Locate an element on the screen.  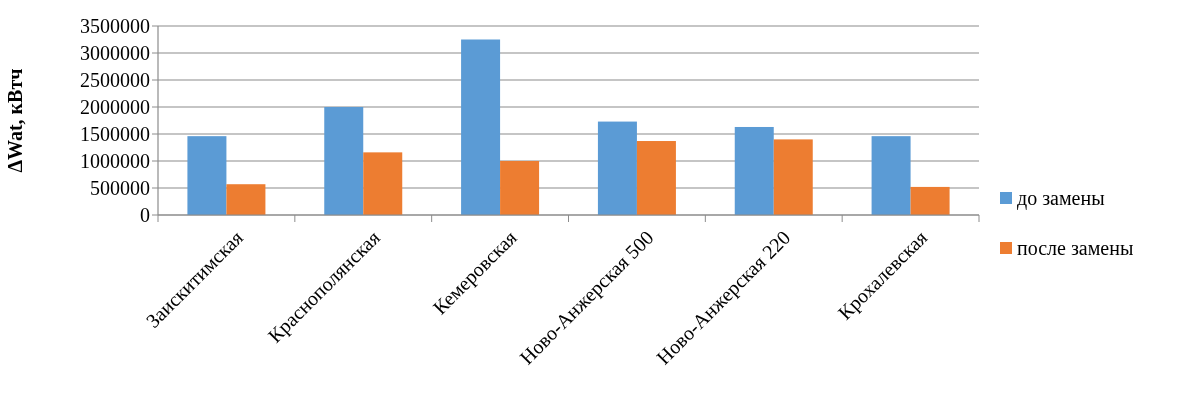
legend-label: после замены is located at coordinates (1075, 248).